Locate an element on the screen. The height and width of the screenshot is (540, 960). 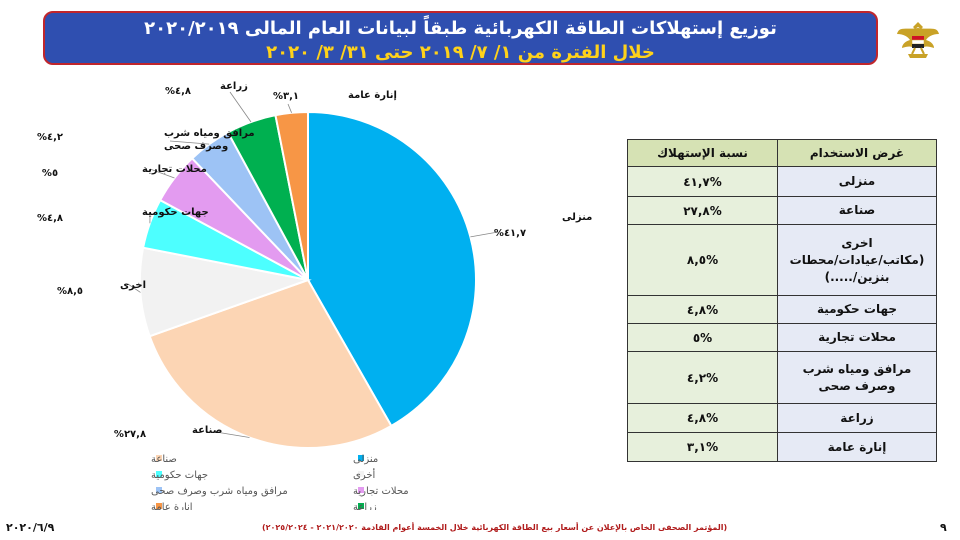
table-row: منزلى %٤١,٧ is located at coordinates (782, 181).